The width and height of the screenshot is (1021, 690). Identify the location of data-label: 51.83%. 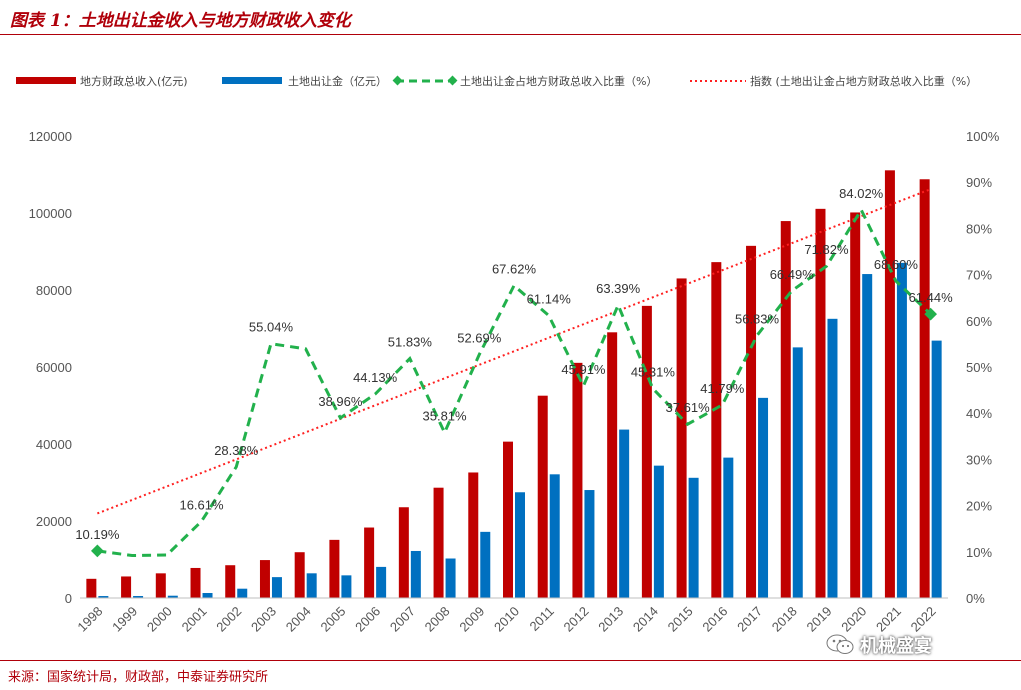
(410, 342).